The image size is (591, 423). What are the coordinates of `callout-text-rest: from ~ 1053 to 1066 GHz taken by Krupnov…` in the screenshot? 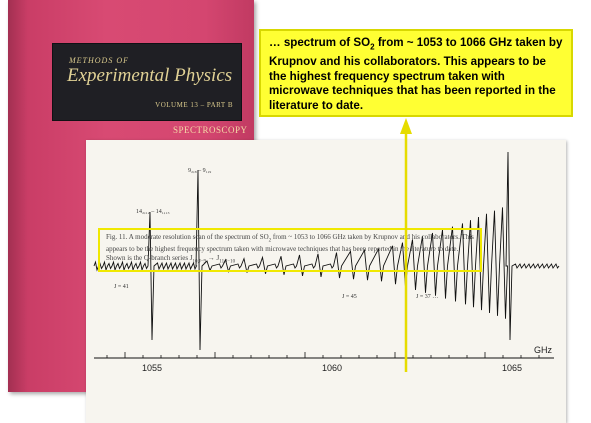 It's located at (416, 74).